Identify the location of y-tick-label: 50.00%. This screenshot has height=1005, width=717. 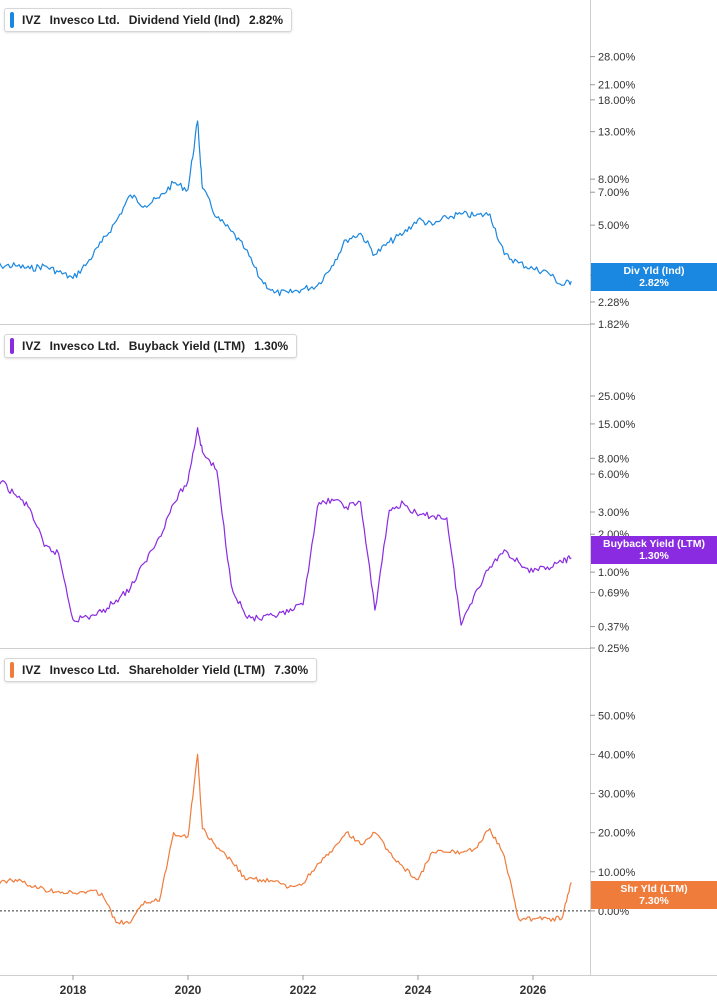
(617, 716).